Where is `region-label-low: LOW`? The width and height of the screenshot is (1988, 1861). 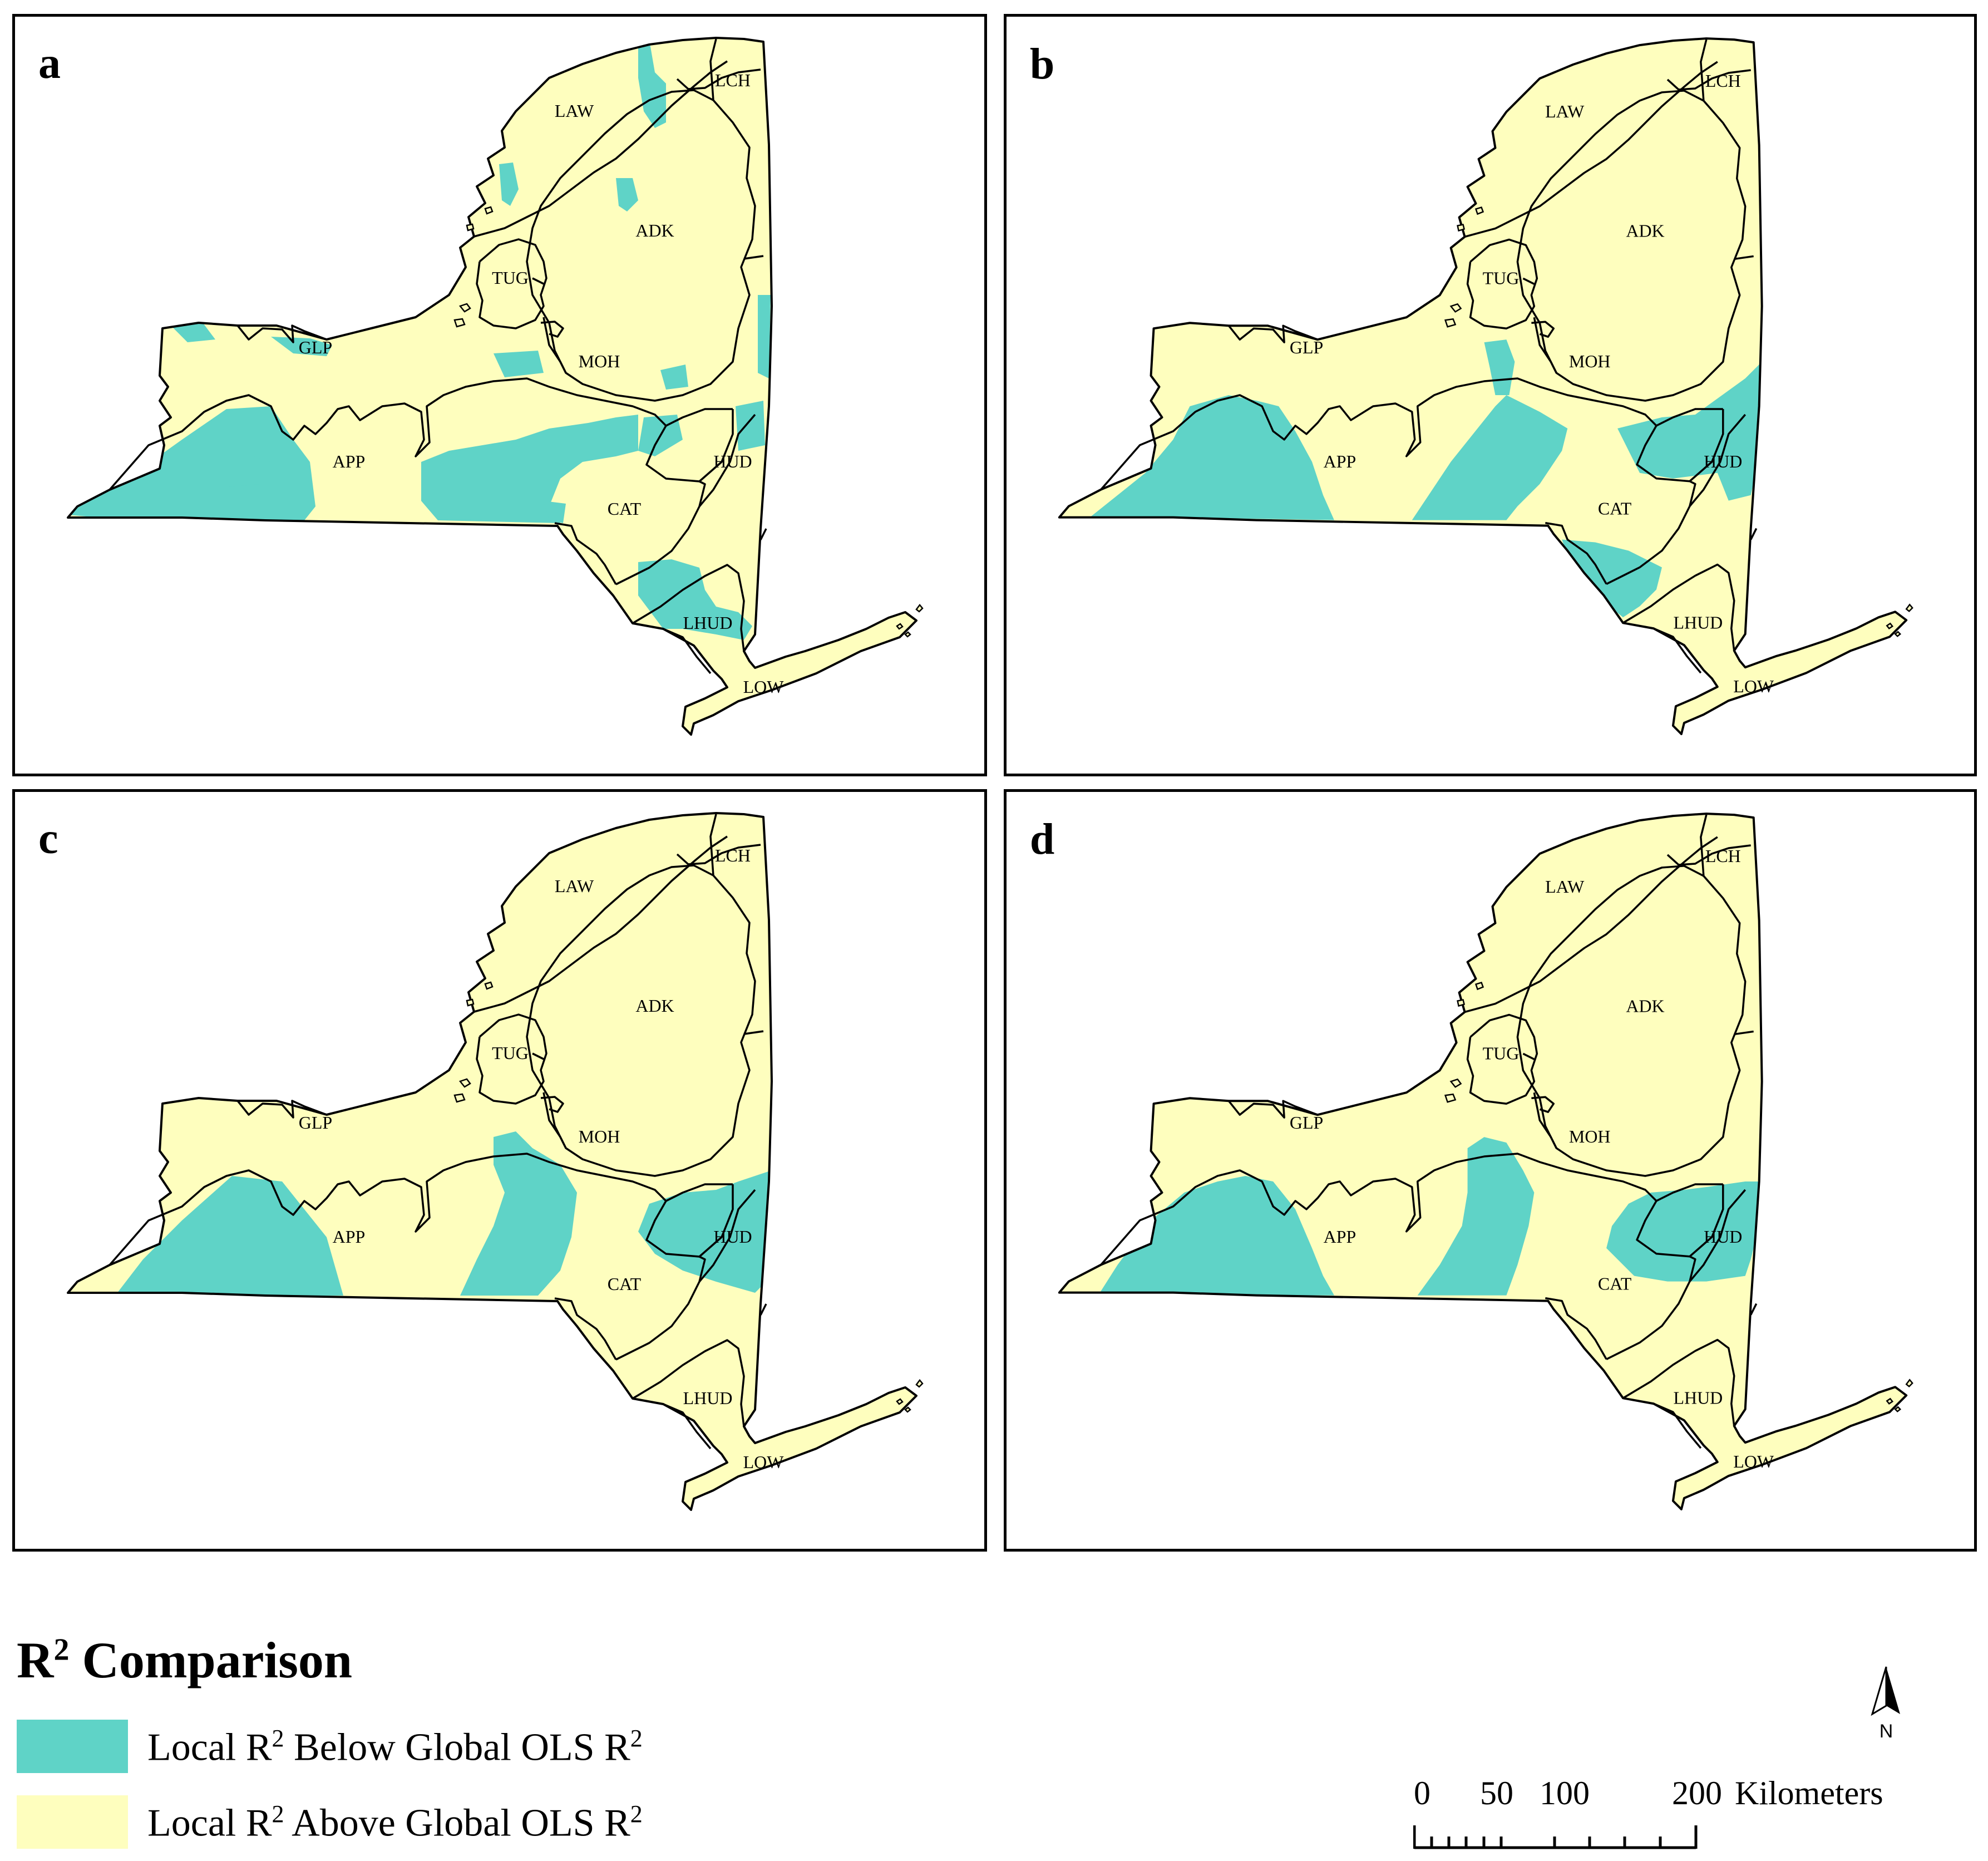 region-label-low: LOW is located at coordinates (1753, 1461).